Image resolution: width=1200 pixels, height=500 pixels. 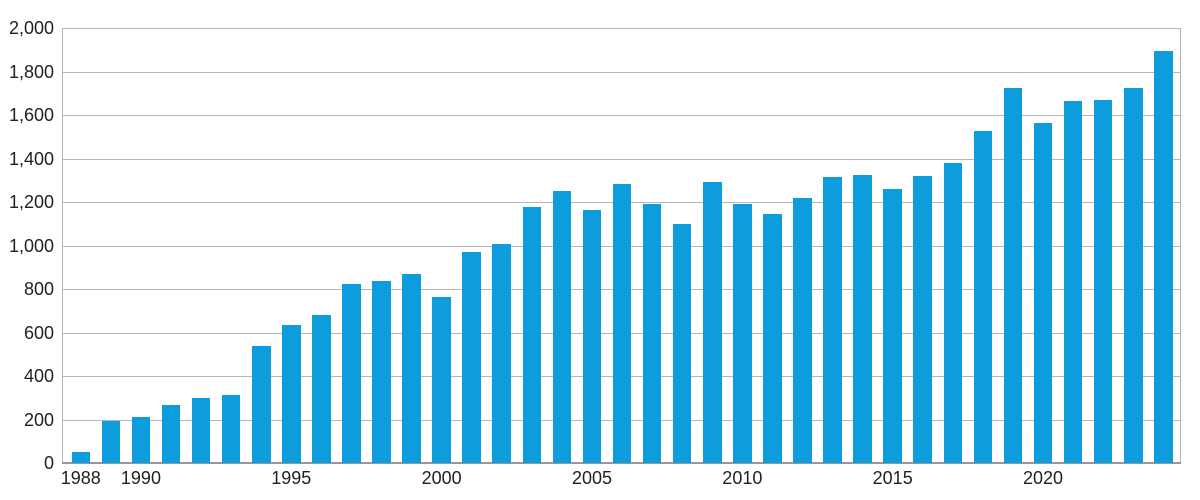 What do you see at coordinates (862, 318) in the screenshot?
I see `bar-2014` at bounding box center [862, 318].